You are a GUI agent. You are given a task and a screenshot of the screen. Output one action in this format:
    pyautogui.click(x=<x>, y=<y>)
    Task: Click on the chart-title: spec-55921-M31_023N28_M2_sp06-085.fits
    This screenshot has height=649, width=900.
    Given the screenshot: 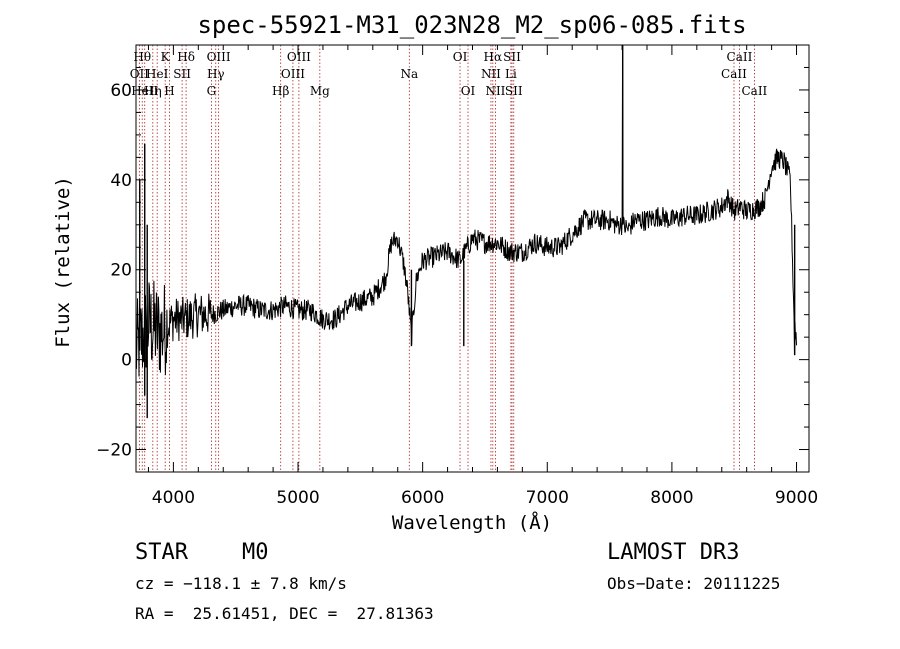 What is the action you would take?
    pyautogui.click(x=471, y=25)
    